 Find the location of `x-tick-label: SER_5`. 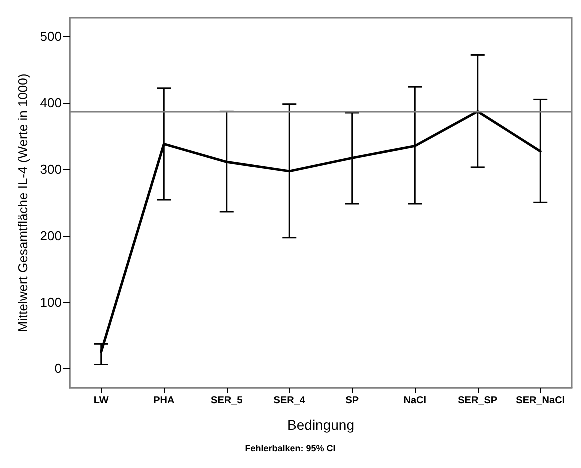

x-tick-label: SER_5 is located at coordinates (227, 401).